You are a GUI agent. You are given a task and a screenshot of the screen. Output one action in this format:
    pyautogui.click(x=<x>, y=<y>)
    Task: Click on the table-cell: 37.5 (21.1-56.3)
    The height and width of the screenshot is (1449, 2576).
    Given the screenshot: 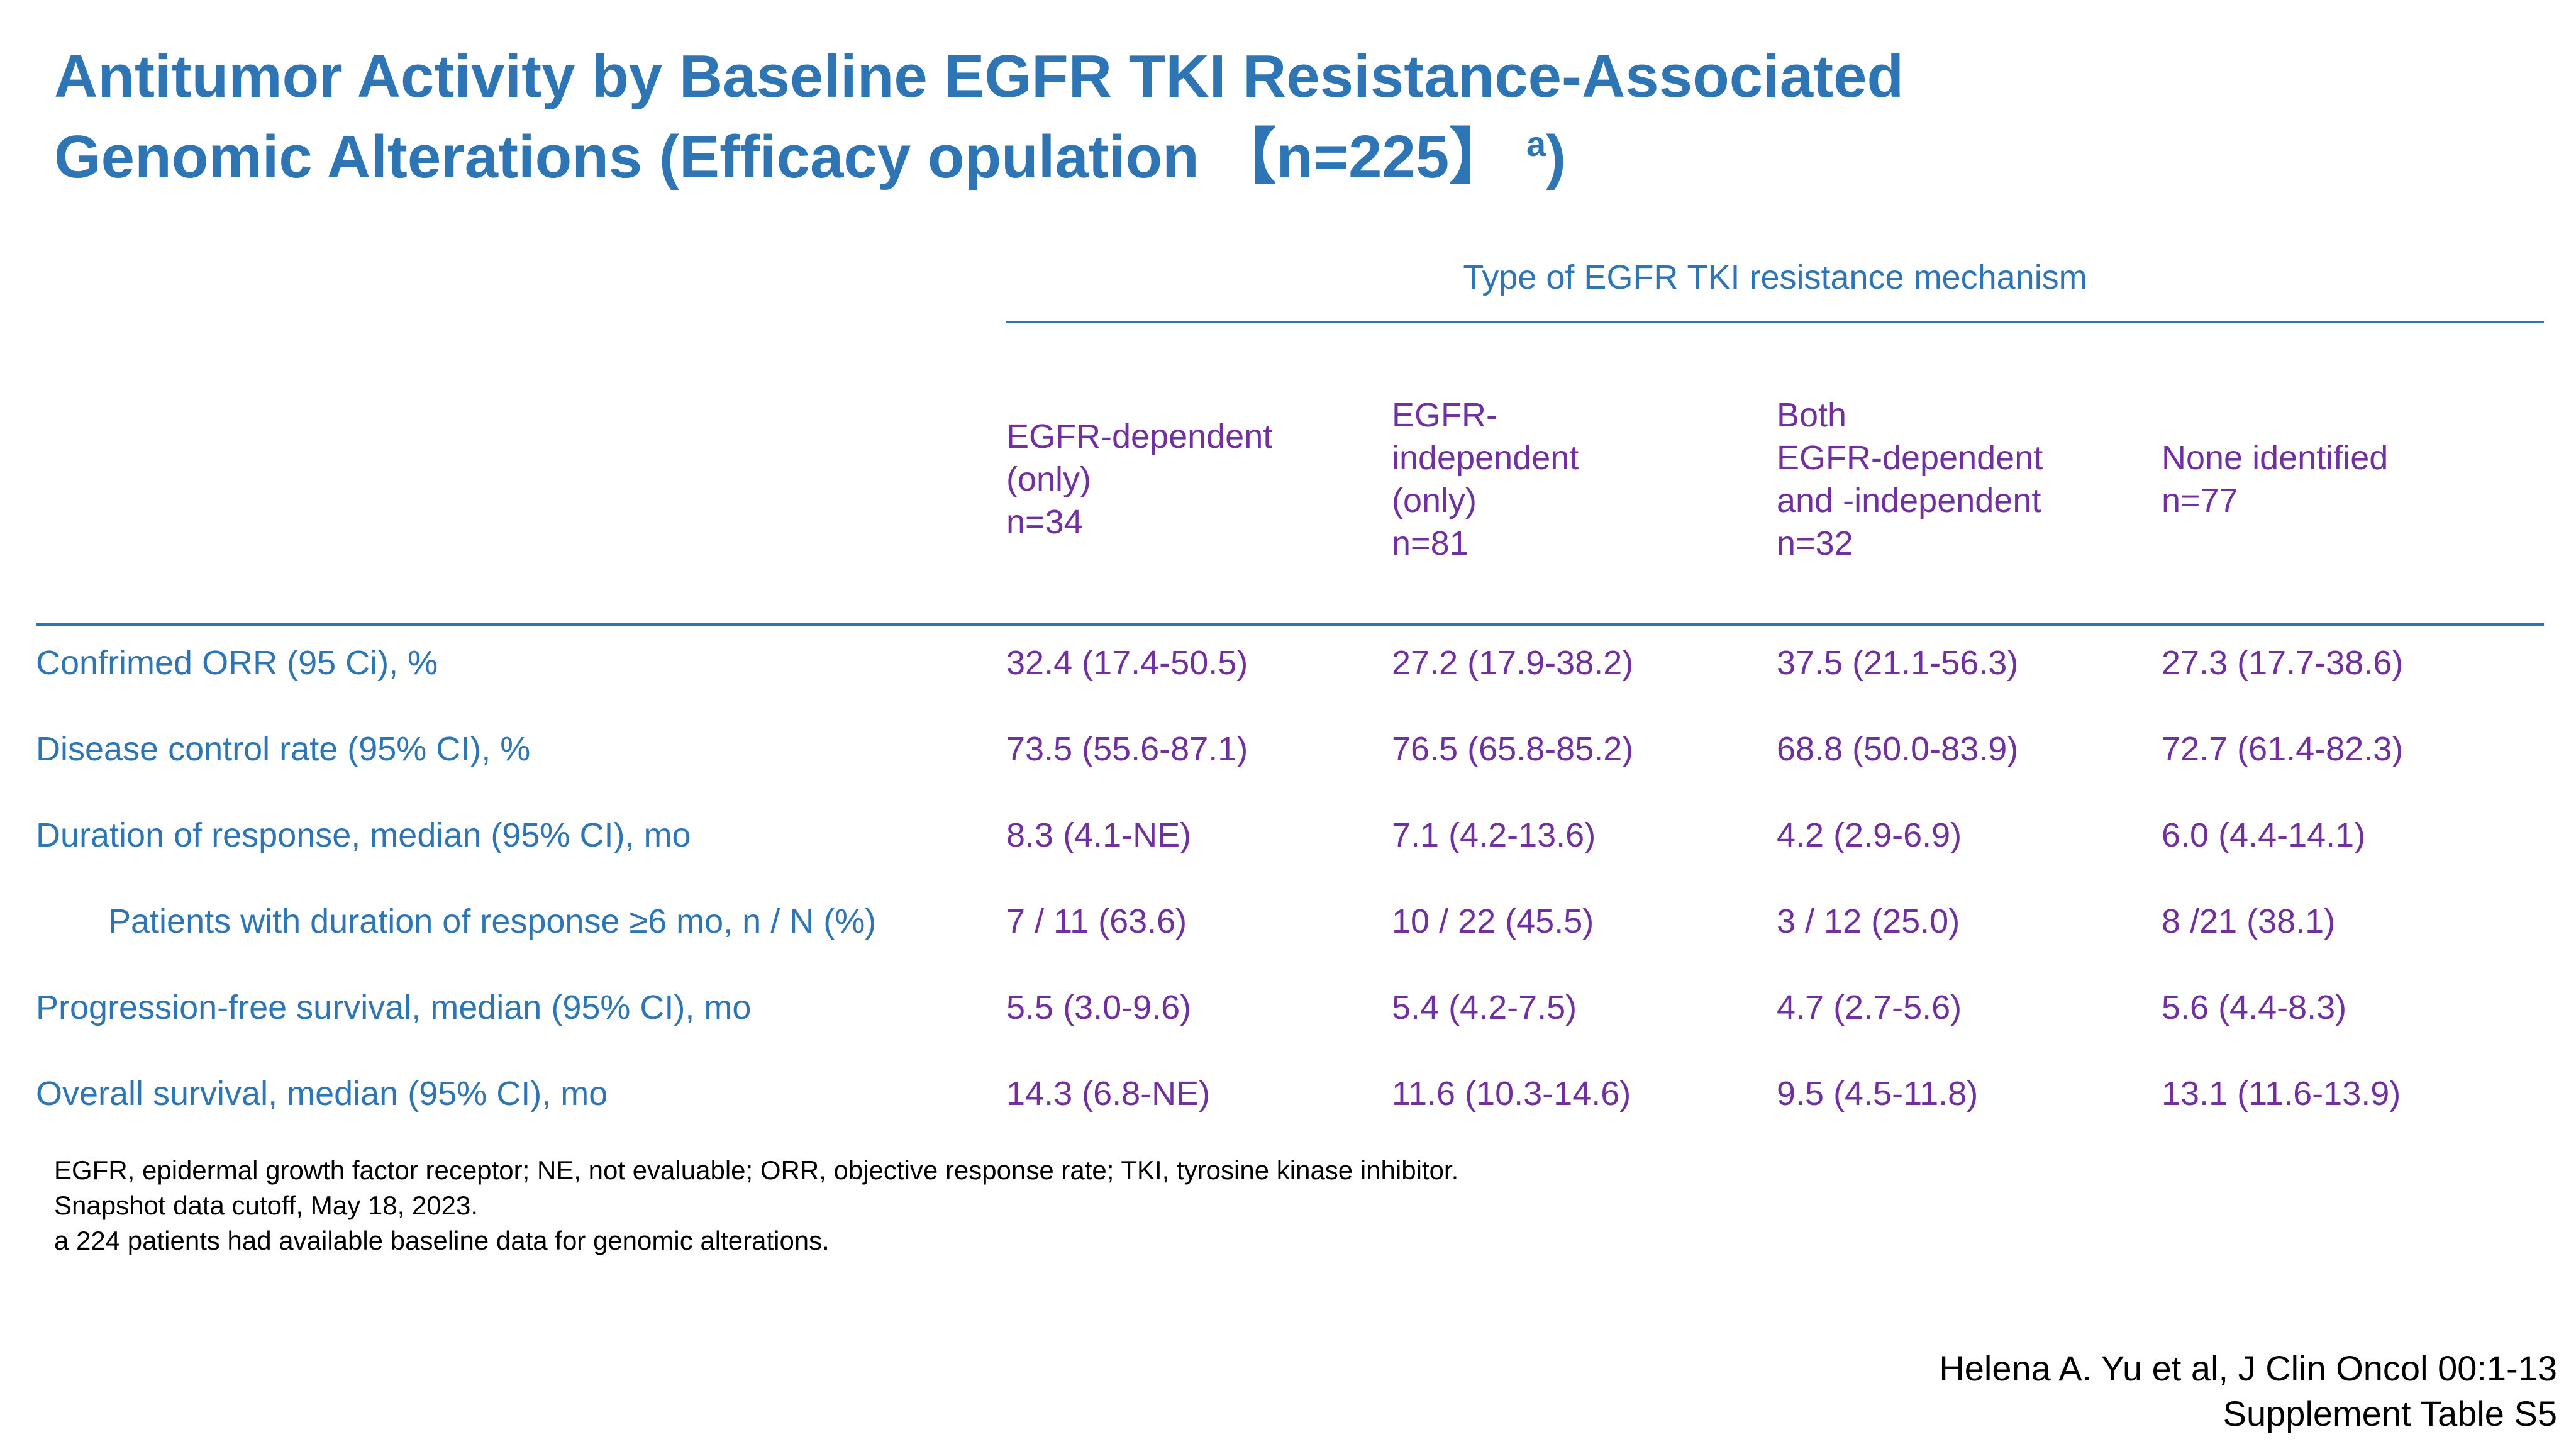 What is the action you would take?
    pyautogui.click(x=1898, y=663)
    